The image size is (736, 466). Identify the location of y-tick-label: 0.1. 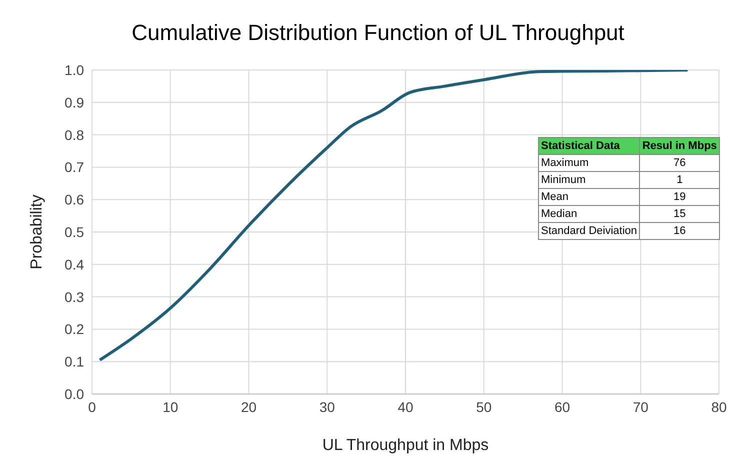
(74, 362).